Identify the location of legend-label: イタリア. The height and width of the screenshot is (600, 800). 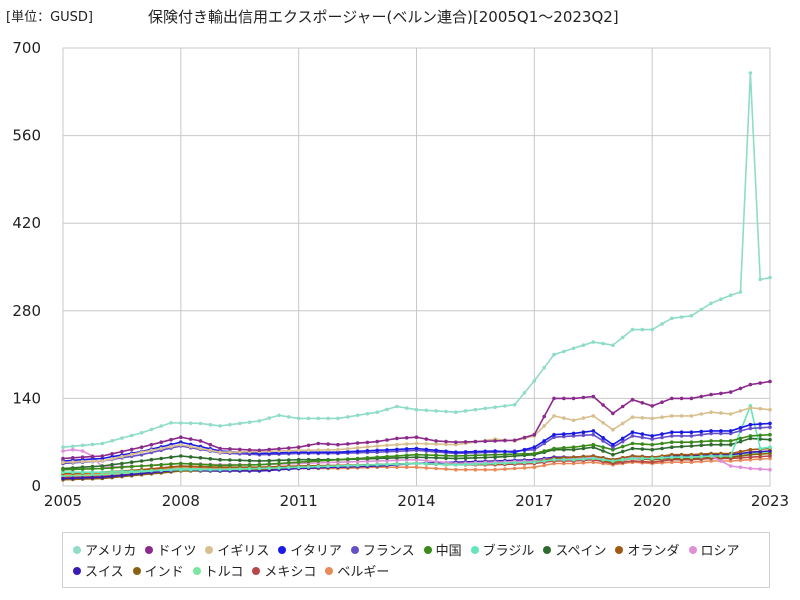
(316, 551).